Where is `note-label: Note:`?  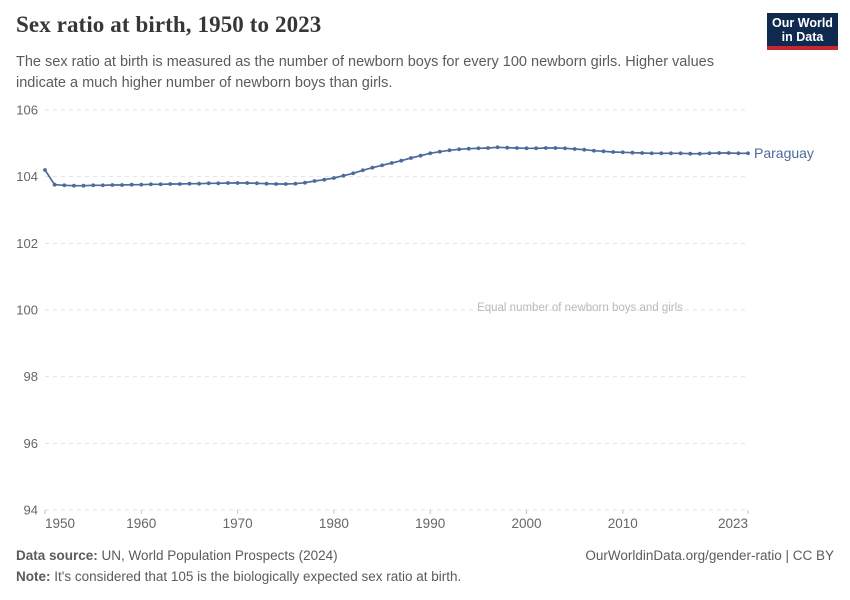
note-label: Note: is located at coordinates (33, 576).